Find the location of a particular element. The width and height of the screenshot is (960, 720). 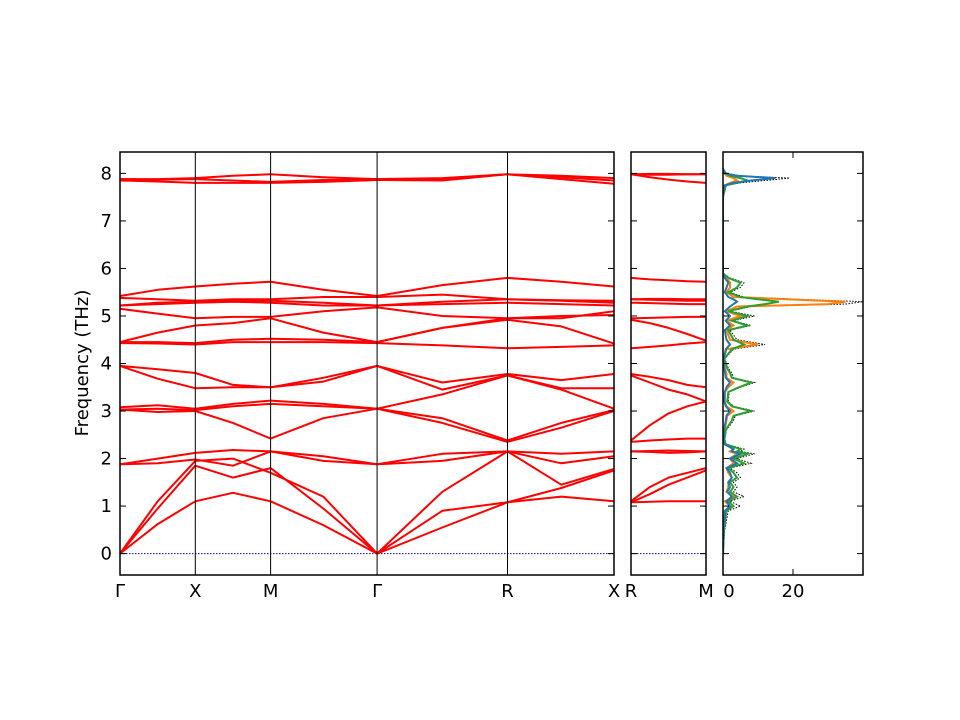

y-tick-label: 6 is located at coordinates (106, 268).